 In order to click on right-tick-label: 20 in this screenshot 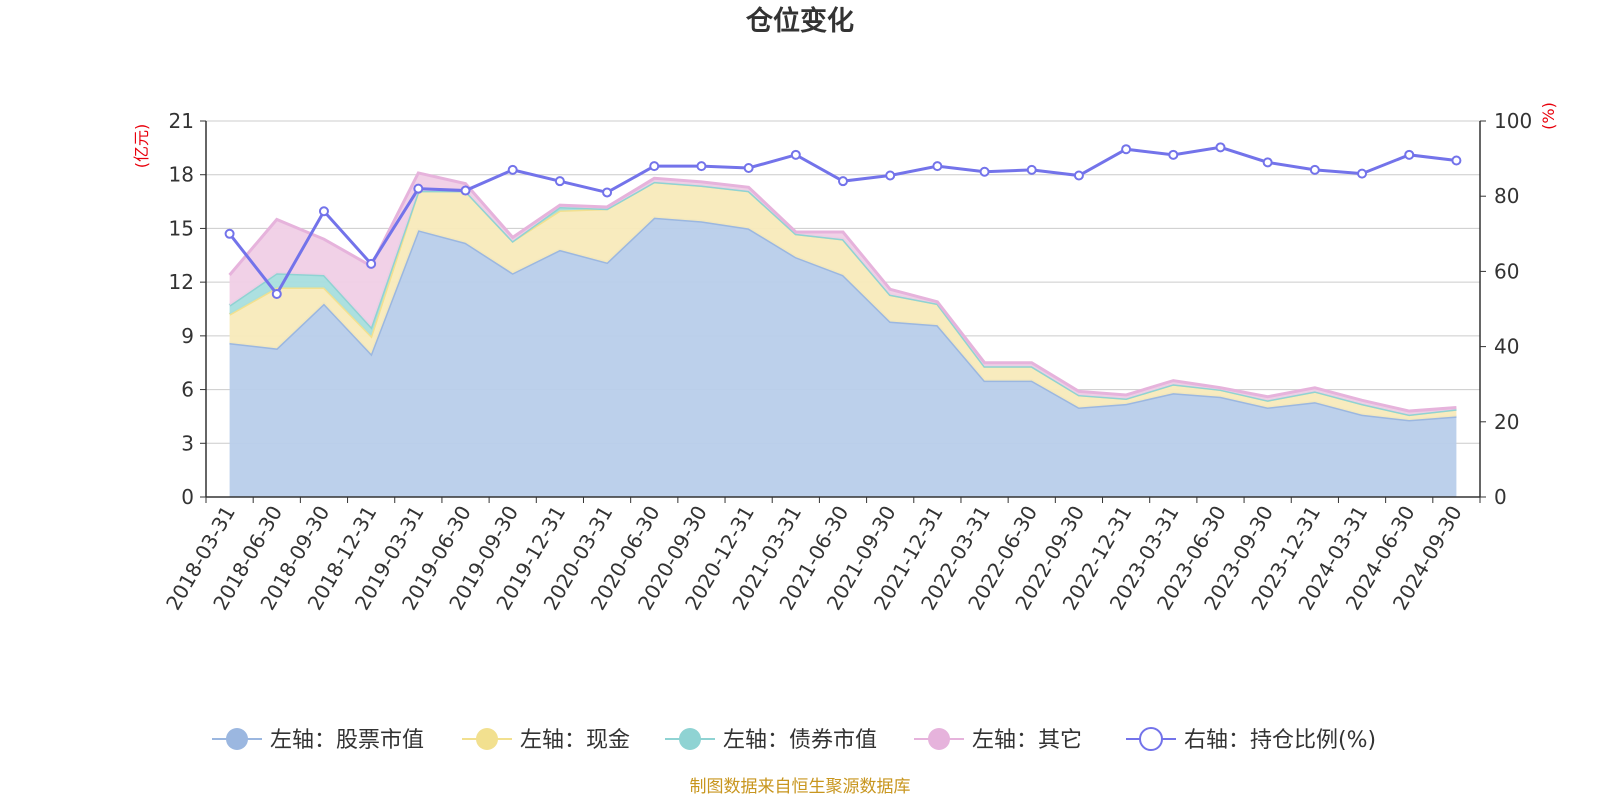, I will do `click(1506, 422)`.